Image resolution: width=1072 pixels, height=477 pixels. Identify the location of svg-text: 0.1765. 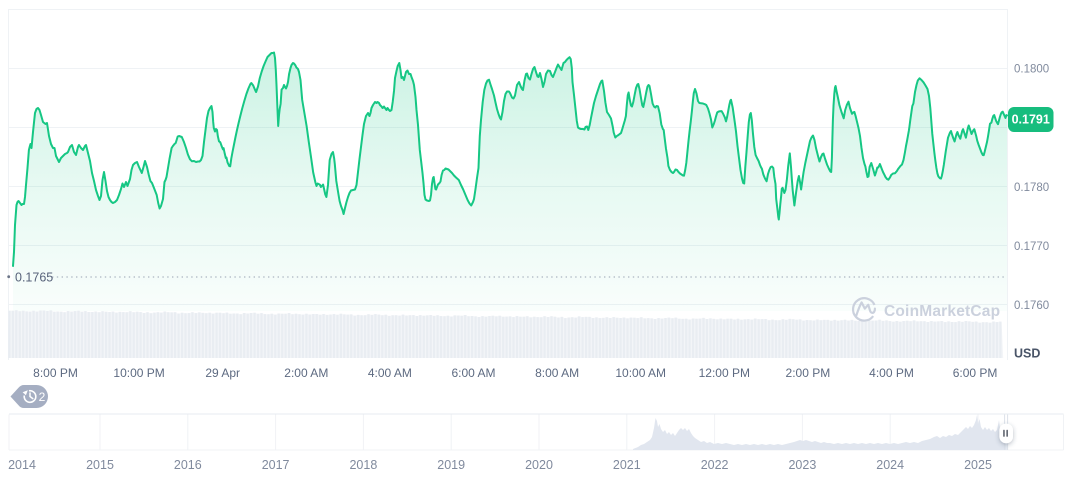
(34, 278).